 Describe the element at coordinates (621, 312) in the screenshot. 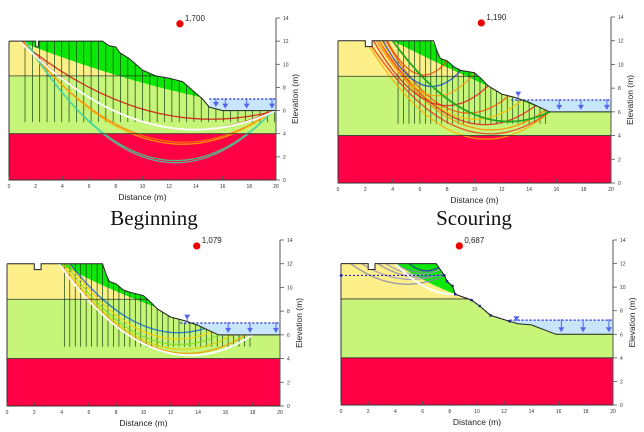

I see `y-tick-label: 8` at that location.